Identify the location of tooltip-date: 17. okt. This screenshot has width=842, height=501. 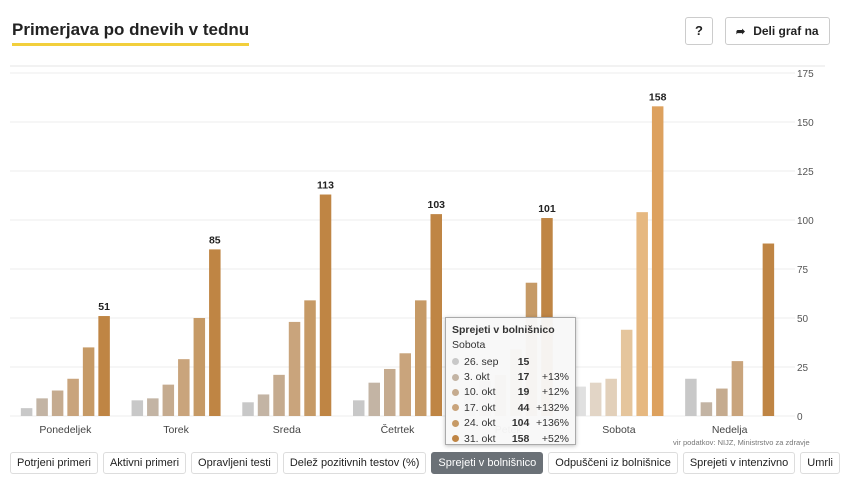
(480, 407).